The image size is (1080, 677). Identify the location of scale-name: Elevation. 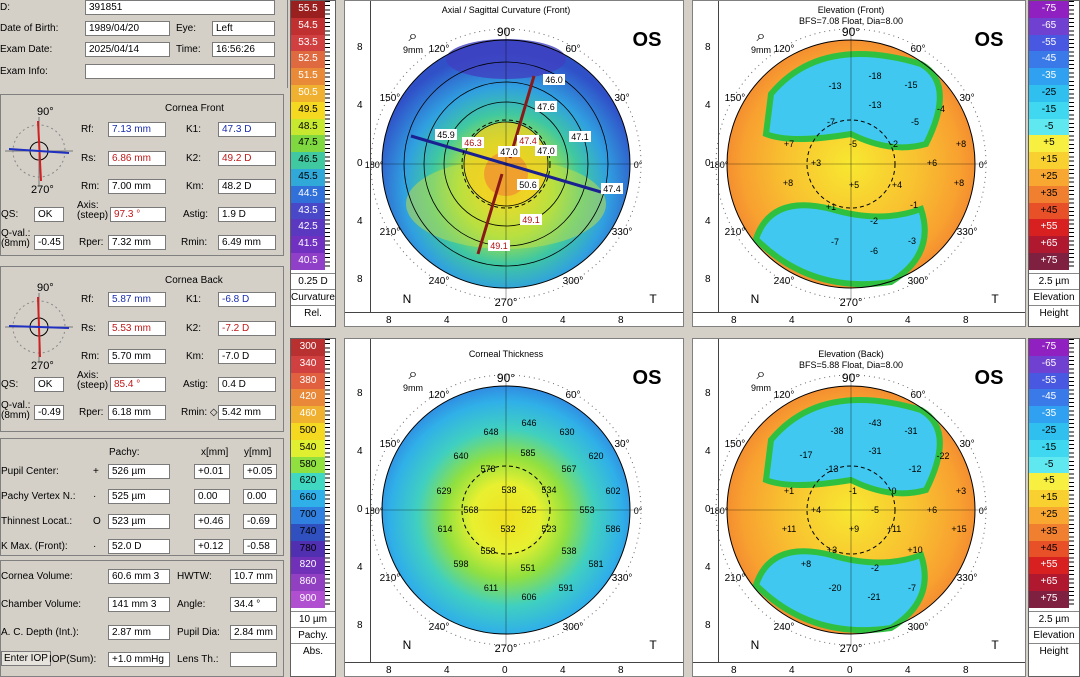
(1054, 634).